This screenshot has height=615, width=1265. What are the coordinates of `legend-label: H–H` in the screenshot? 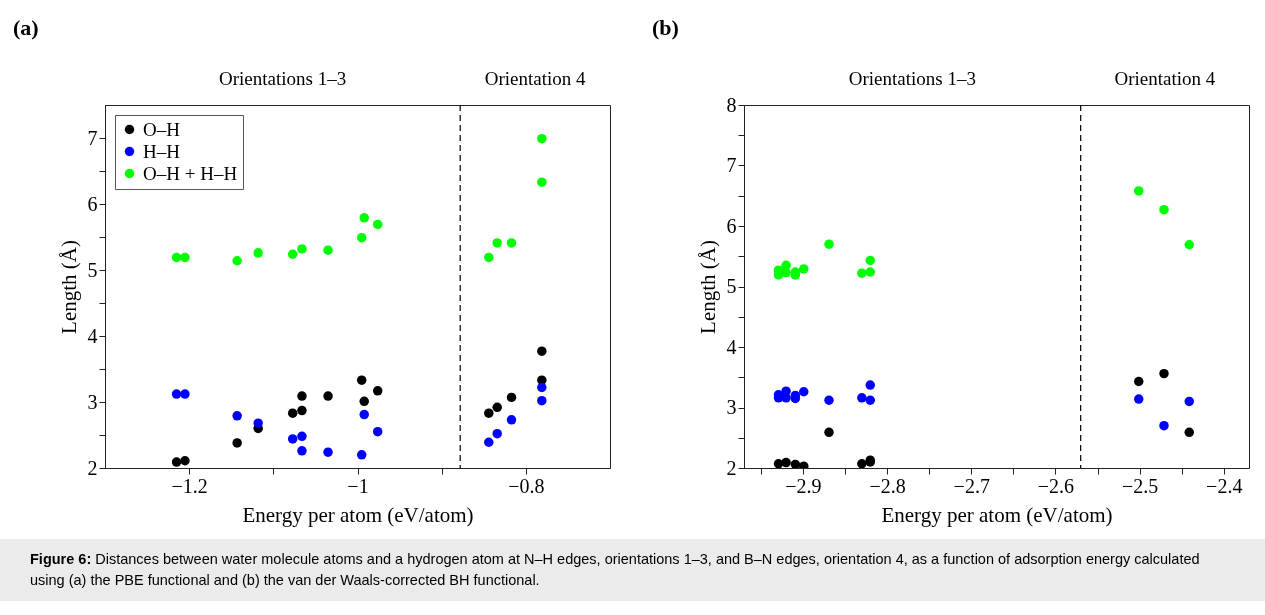 It's located at (162, 151).